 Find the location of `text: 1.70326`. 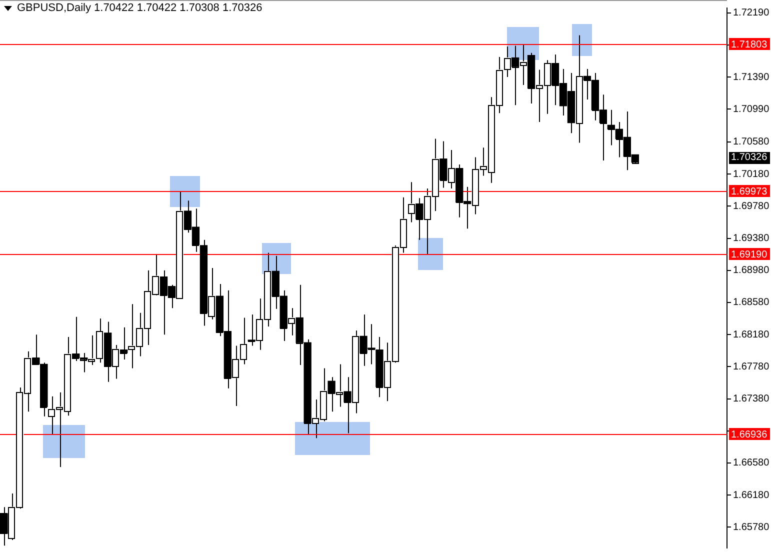

text: 1.70326 is located at coordinates (749, 158).